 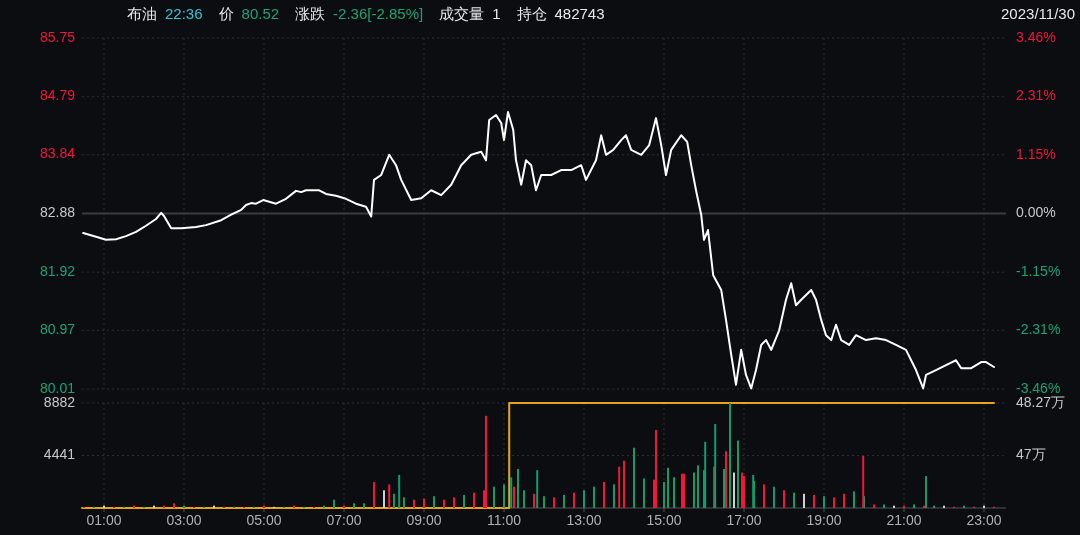 What do you see at coordinates (344, 520) in the screenshot?
I see `x-tick-label: 07:00` at bounding box center [344, 520].